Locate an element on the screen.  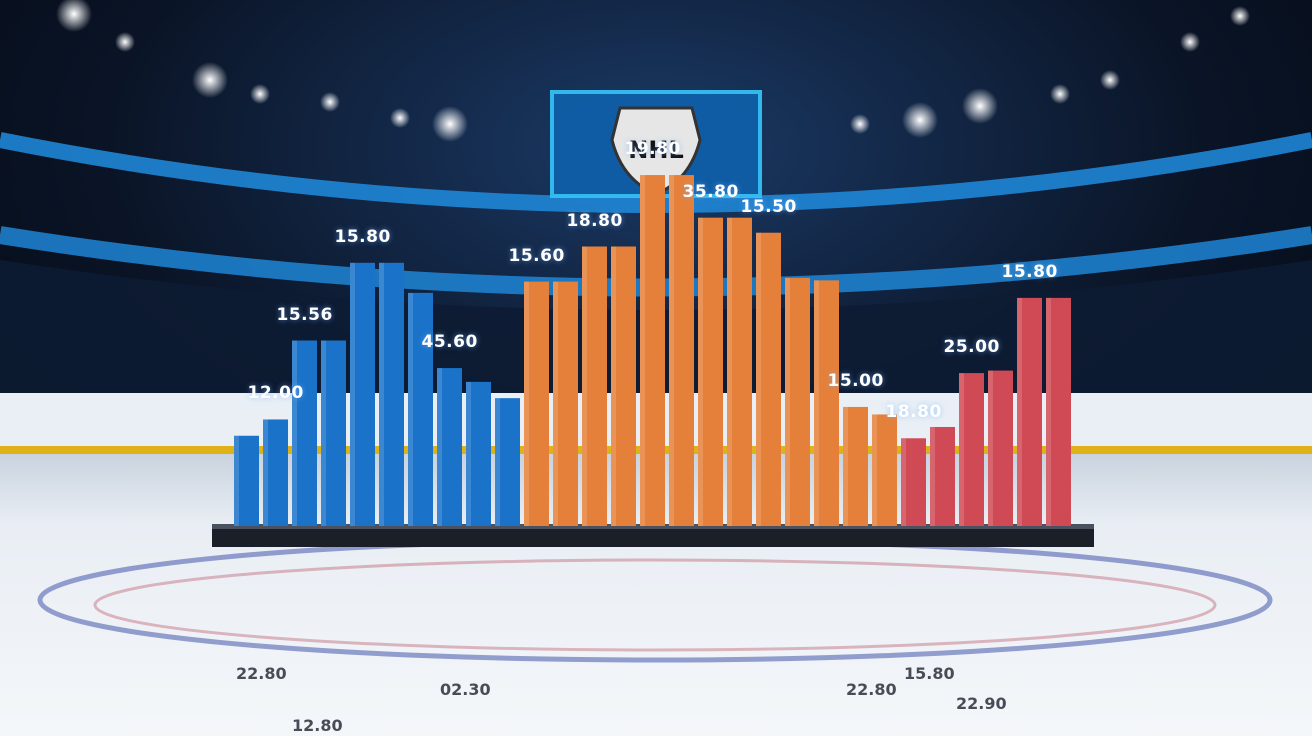
value-label: 15.56 is located at coordinates (304, 314).